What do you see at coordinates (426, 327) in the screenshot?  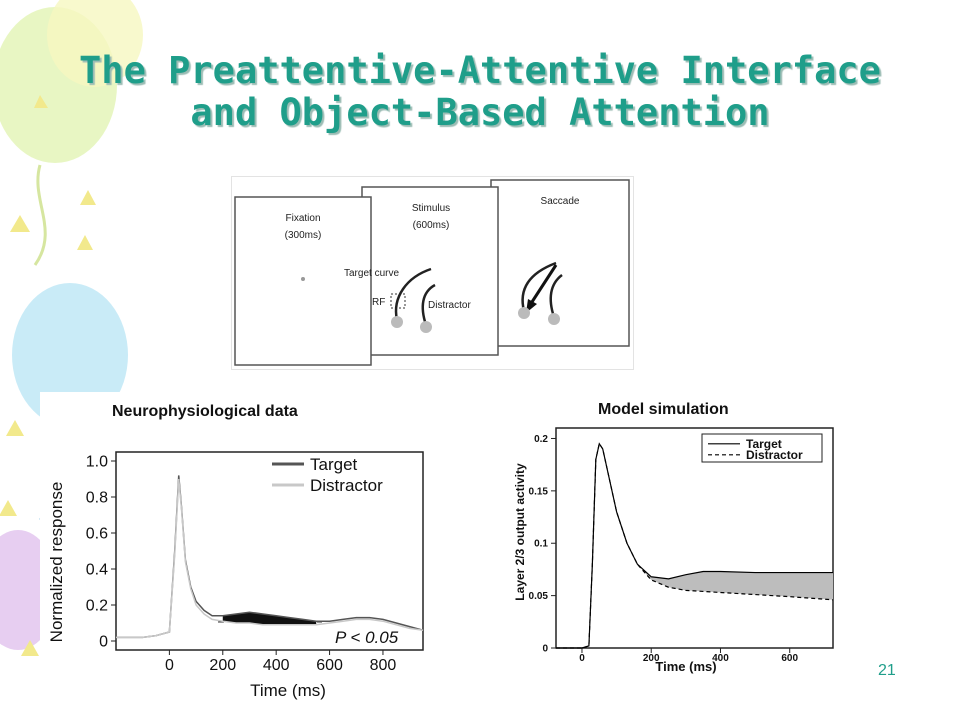 I see `distractor-dot` at bounding box center [426, 327].